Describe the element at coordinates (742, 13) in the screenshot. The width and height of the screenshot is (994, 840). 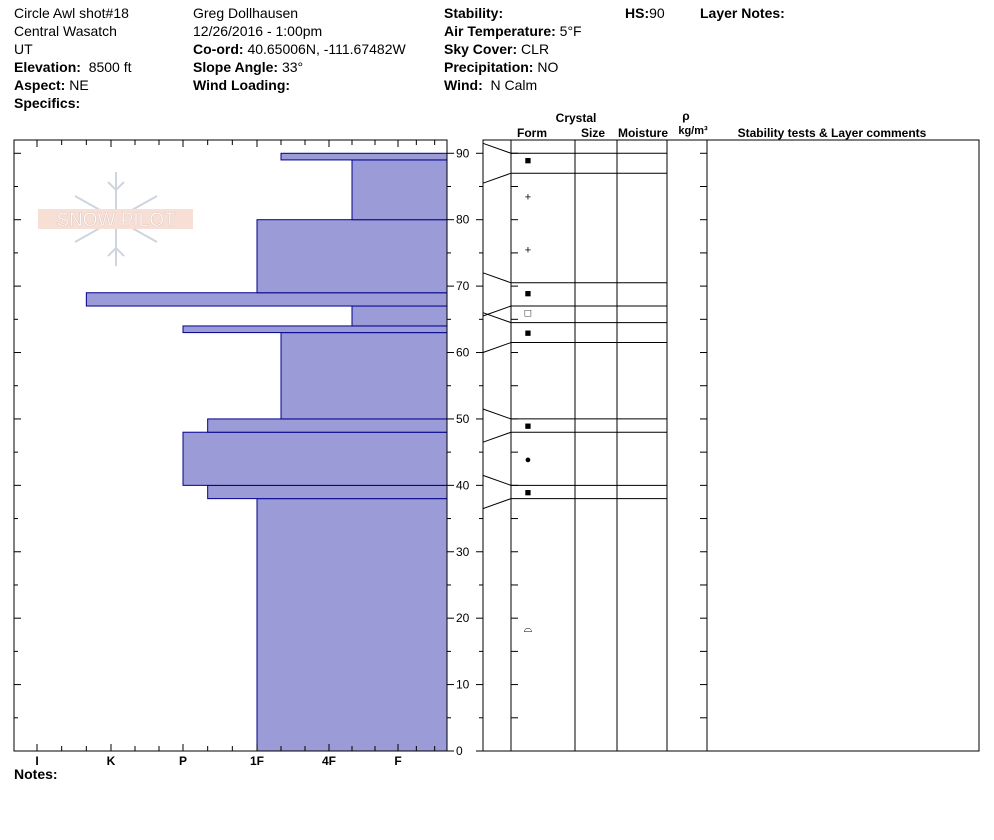
I see `layer-notes-label: Layer Notes:` at that location.